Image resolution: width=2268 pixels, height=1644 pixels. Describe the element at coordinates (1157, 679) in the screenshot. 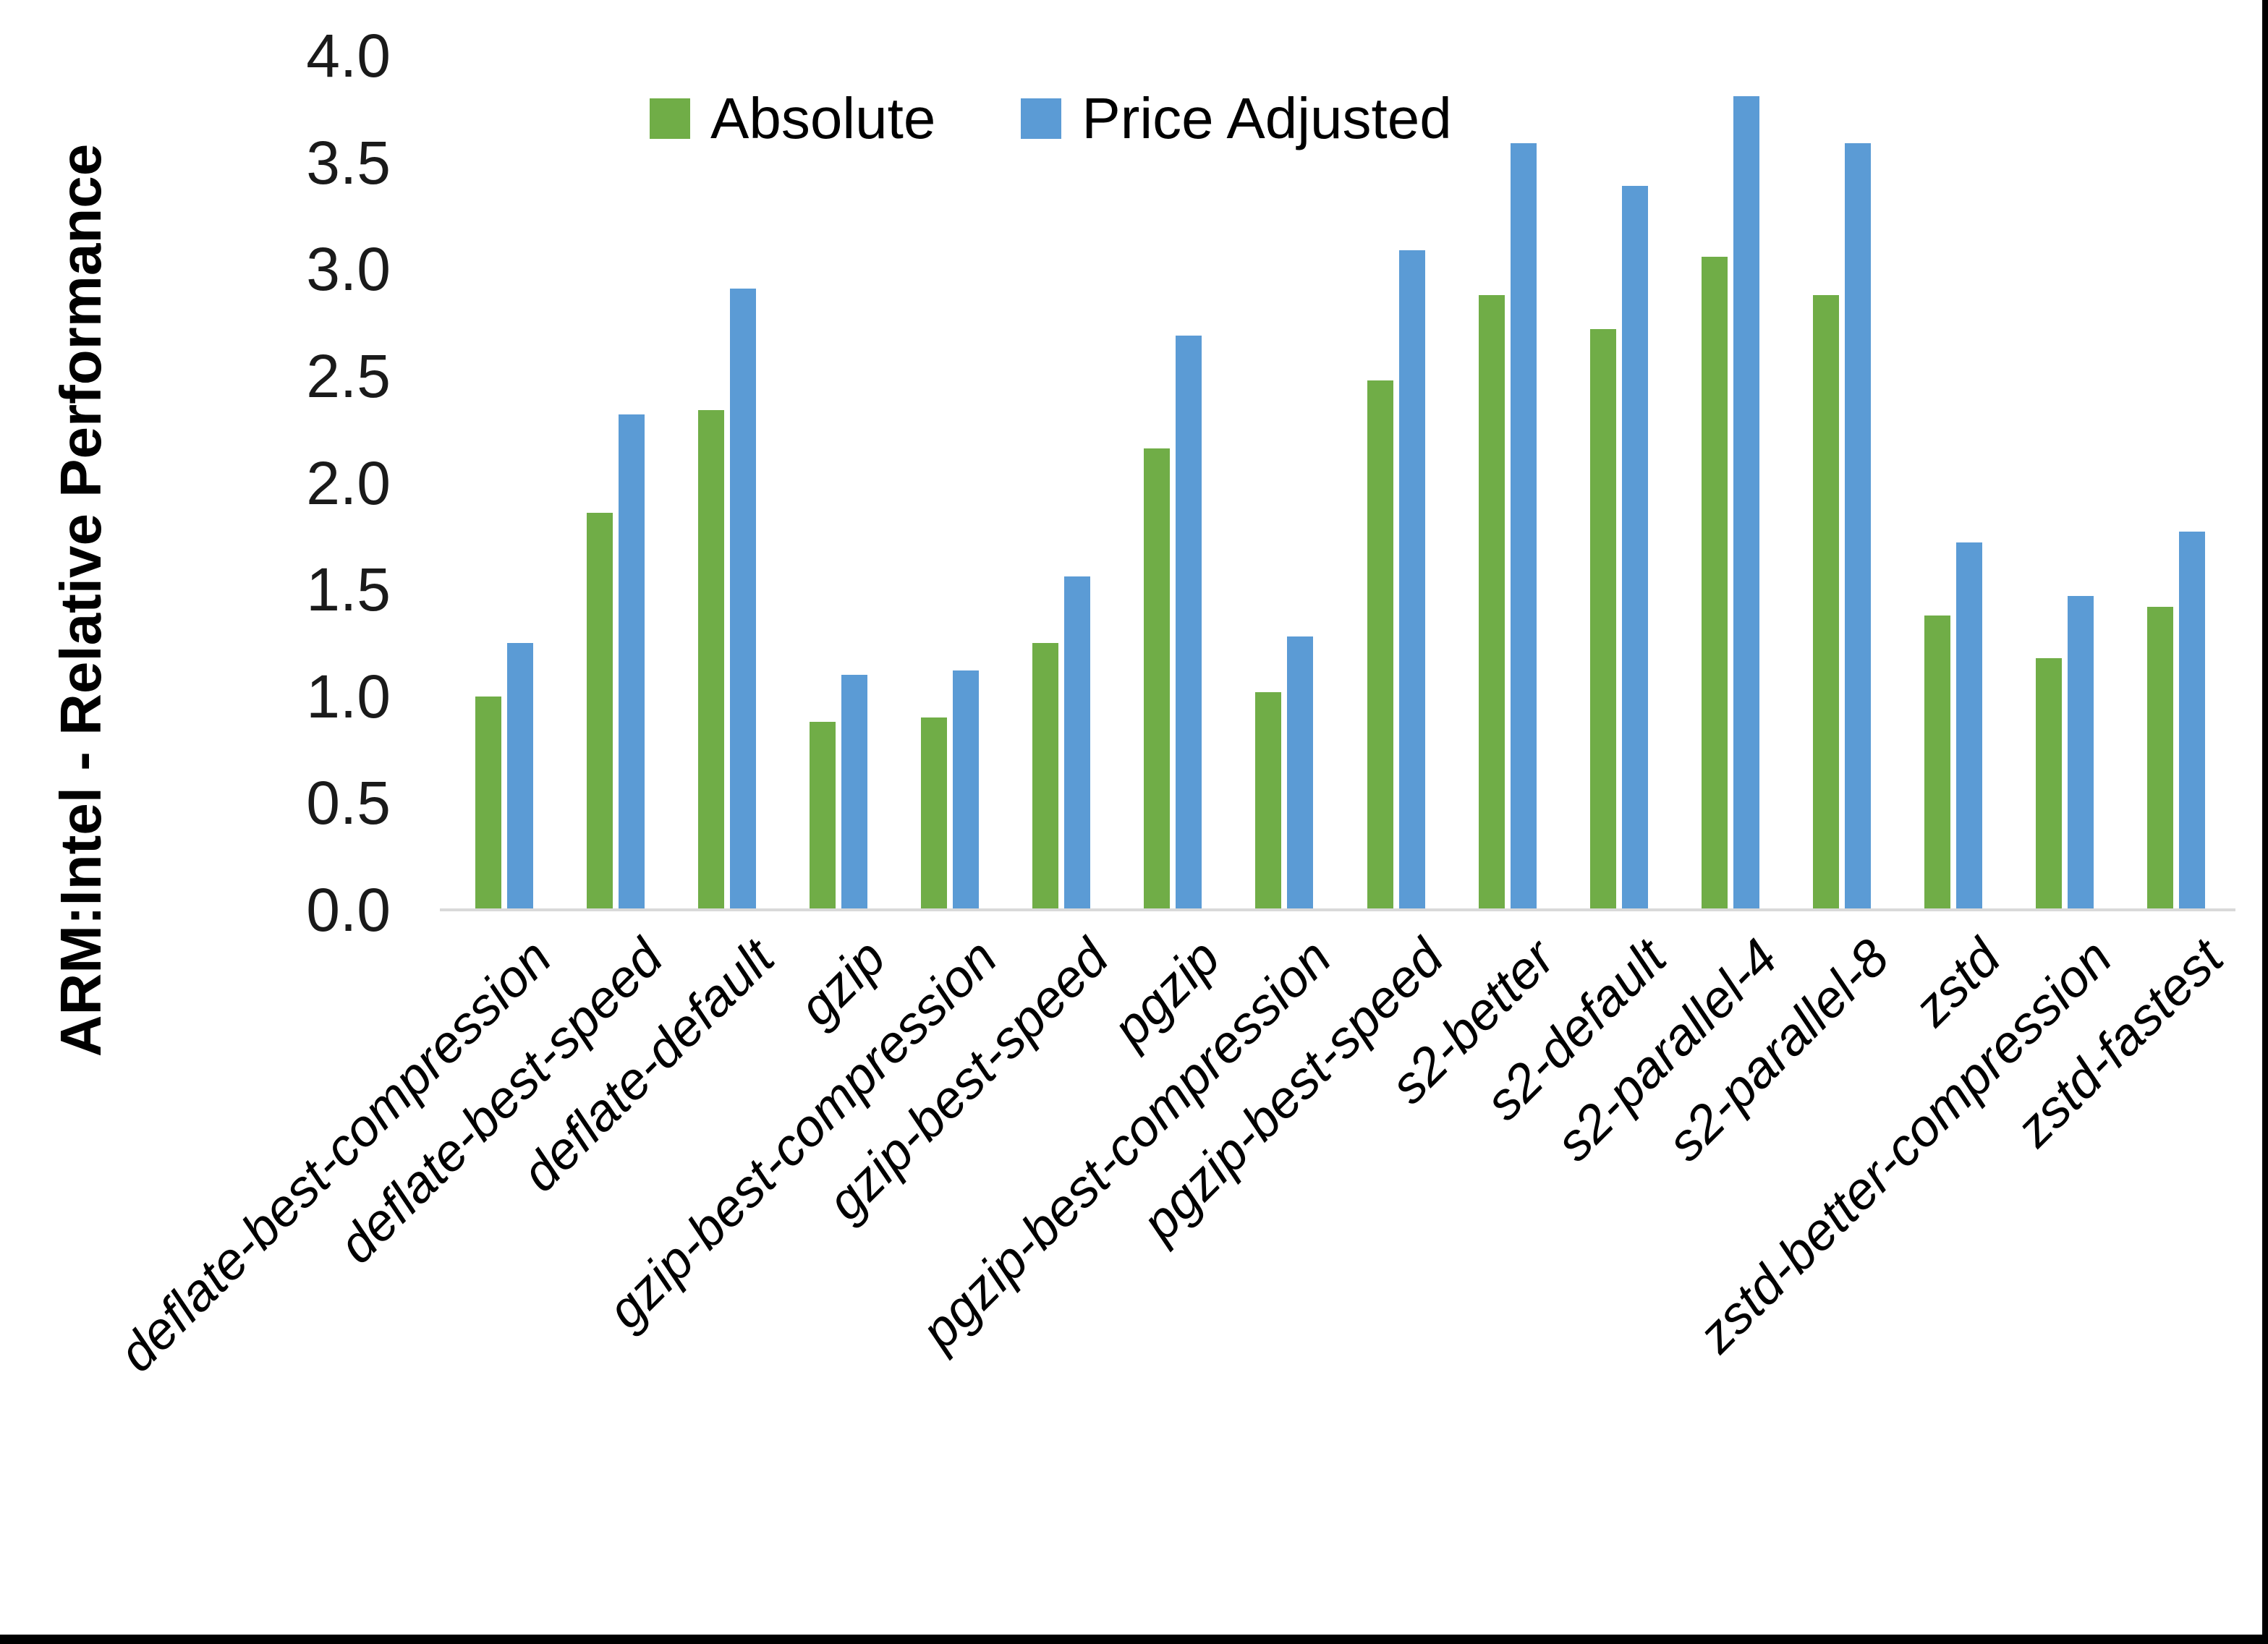

I see `bar-absolute-pgzip` at that location.